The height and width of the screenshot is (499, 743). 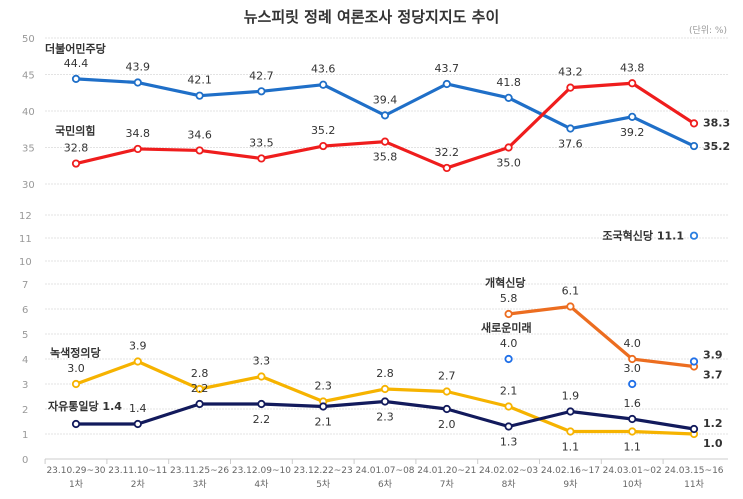 What do you see at coordinates (261, 142) in the screenshot?
I see `data-label: 33.5` at bounding box center [261, 142].